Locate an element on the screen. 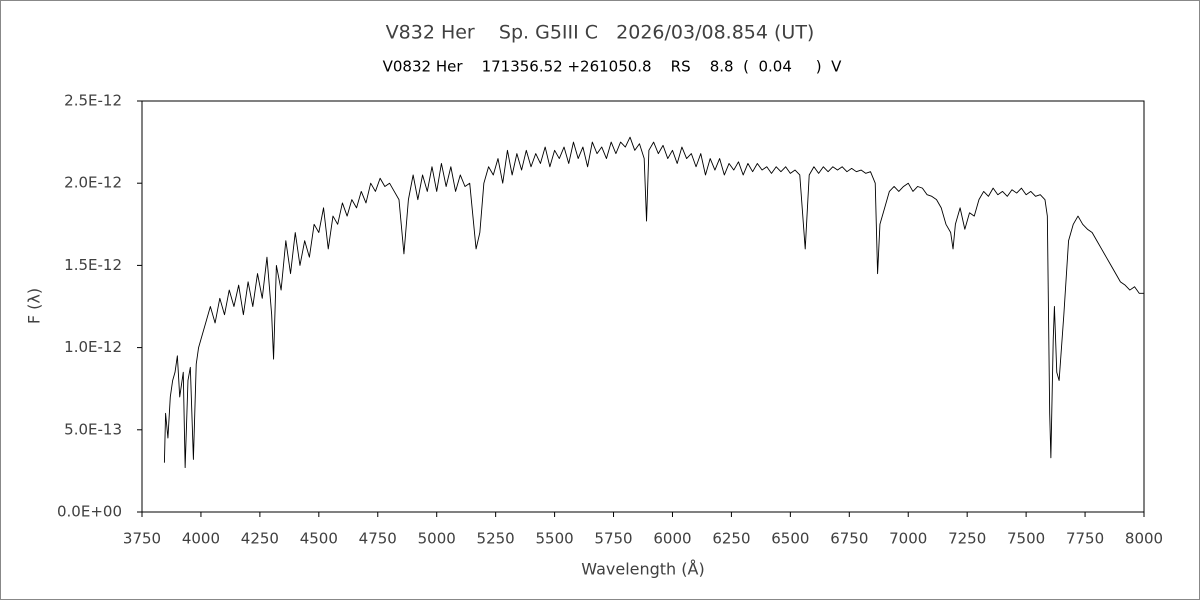  x-tick-label: 4500 is located at coordinates (319, 539).